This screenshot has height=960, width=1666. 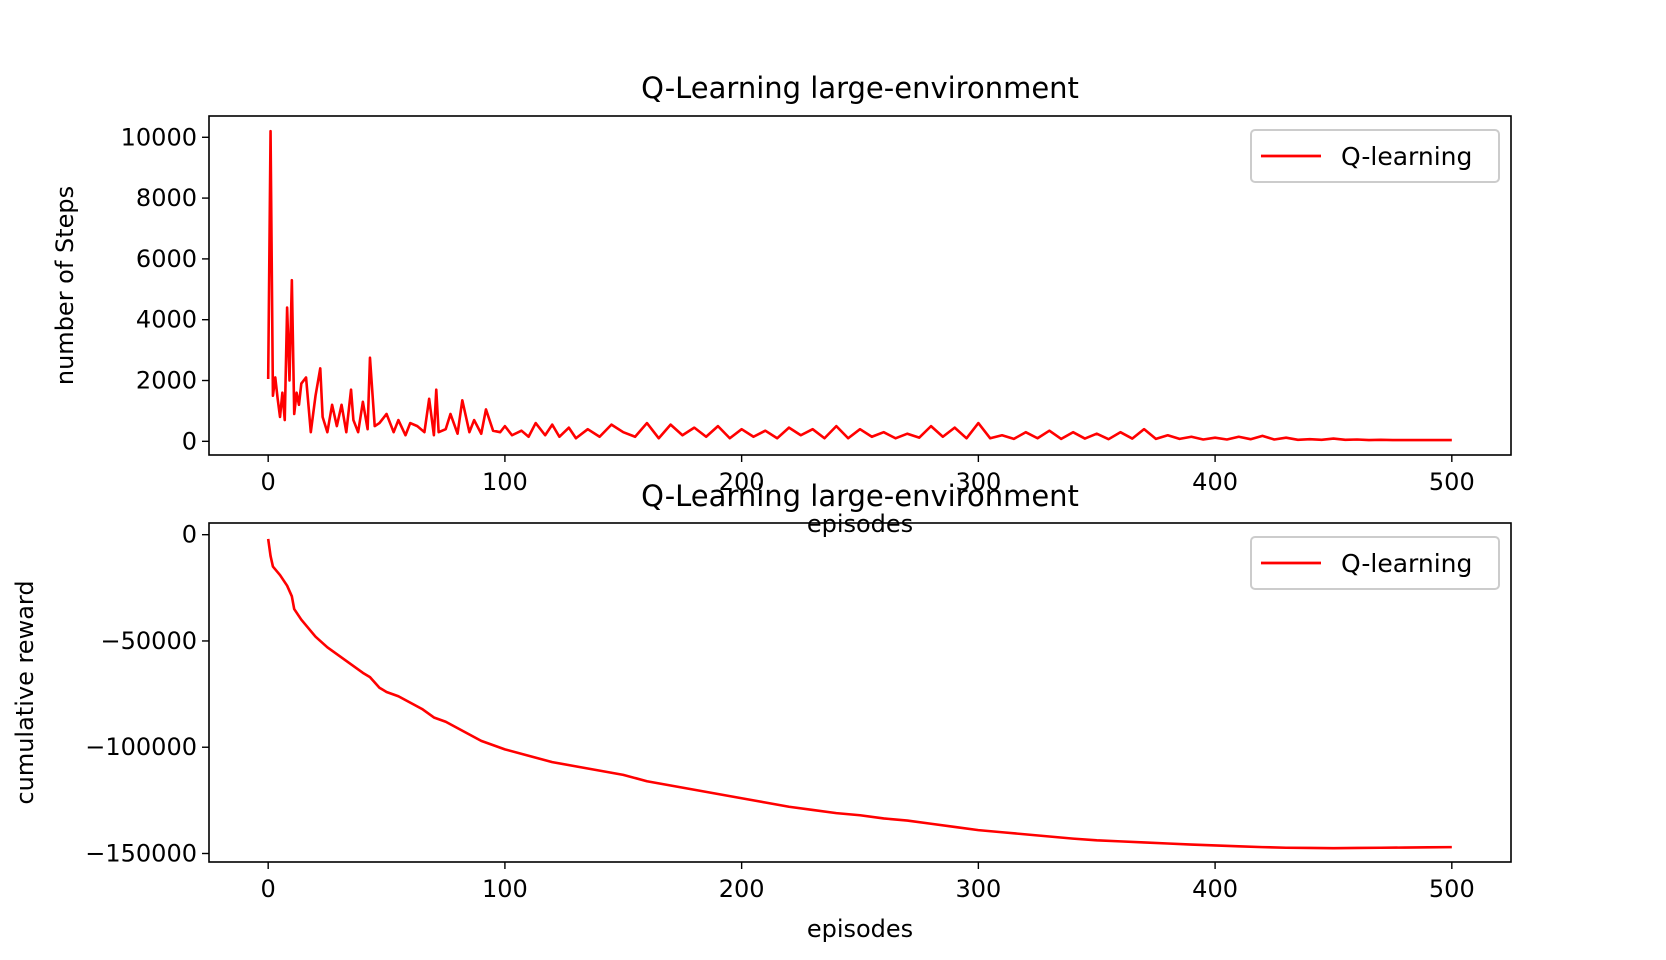 I want to click on y-axis-label: cumulative reward, so click(x=25, y=692).